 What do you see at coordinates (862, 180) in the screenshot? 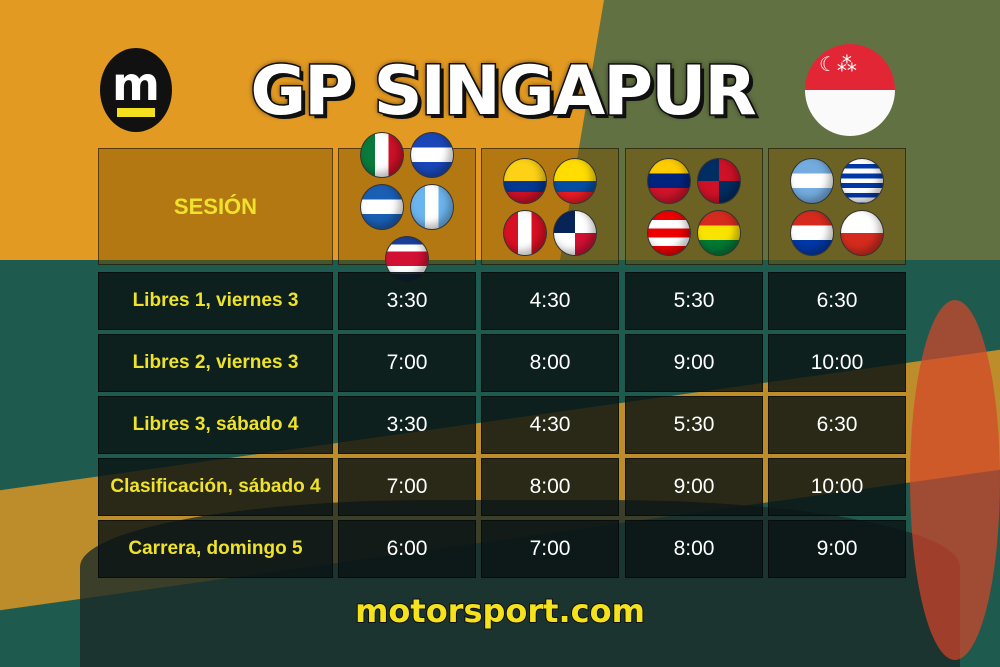
I see `uruguay-flag-icon` at bounding box center [862, 180].